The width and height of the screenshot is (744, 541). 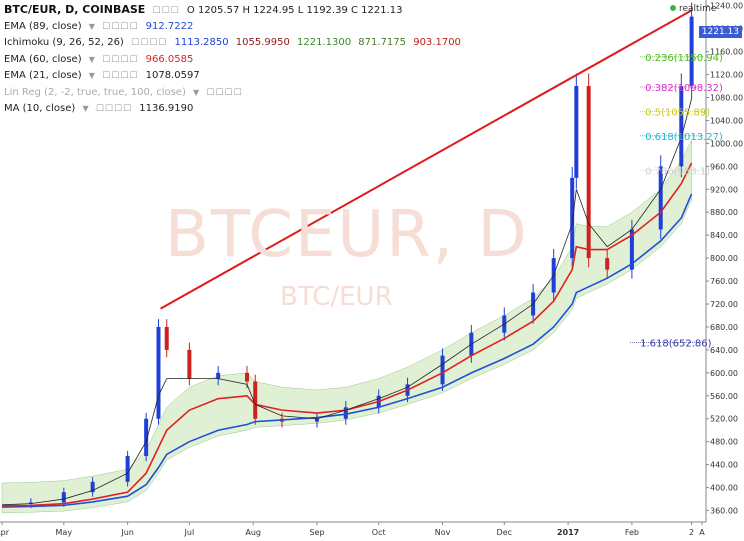 What do you see at coordinates (437, 42) in the screenshot?
I see `ichimoku-value-5: 903.1700` at bounding box center [437, 42].